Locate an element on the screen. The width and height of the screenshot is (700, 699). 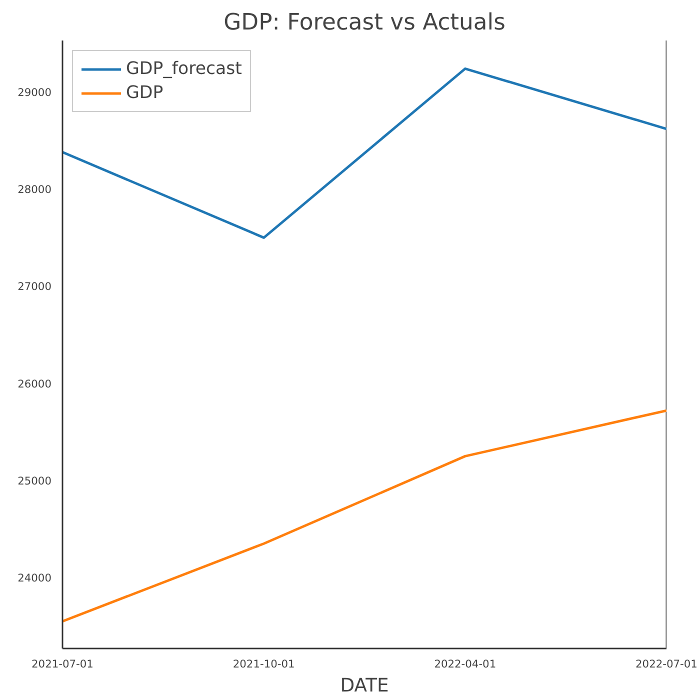
y-tick-label: 24000 is located at coordinates (35, 578).